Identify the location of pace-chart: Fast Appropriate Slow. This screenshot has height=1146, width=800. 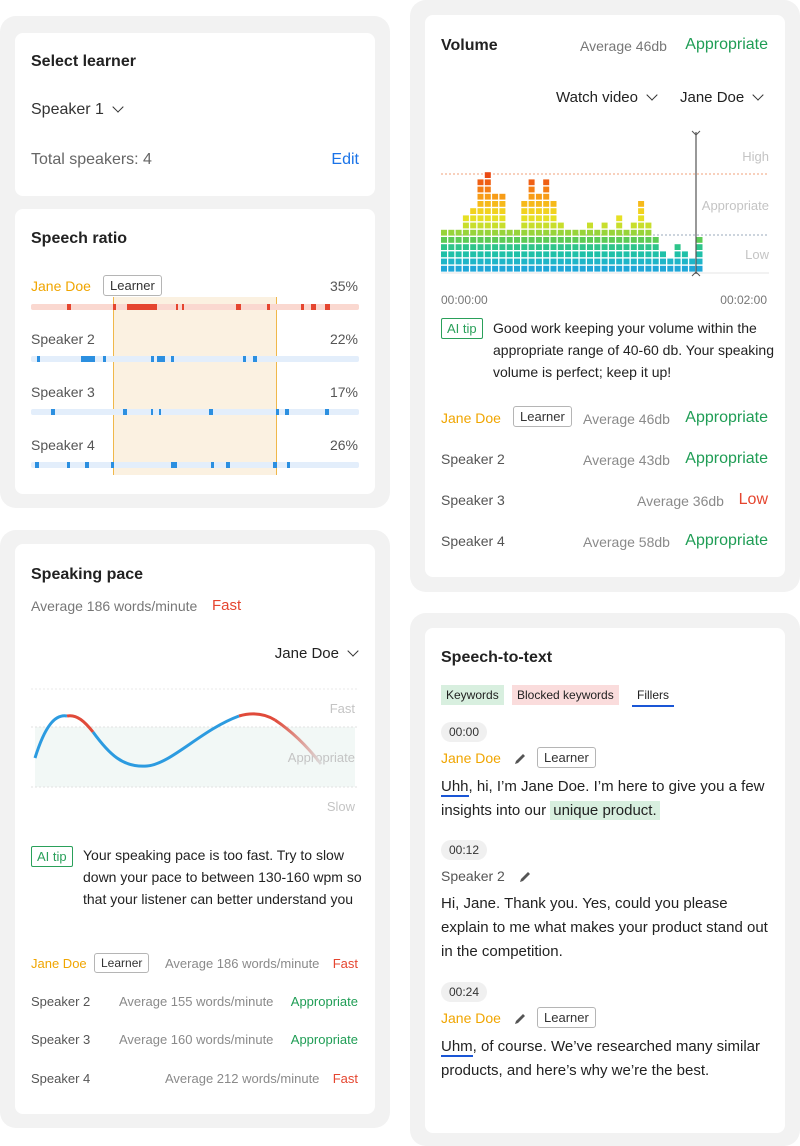
(195, 751).